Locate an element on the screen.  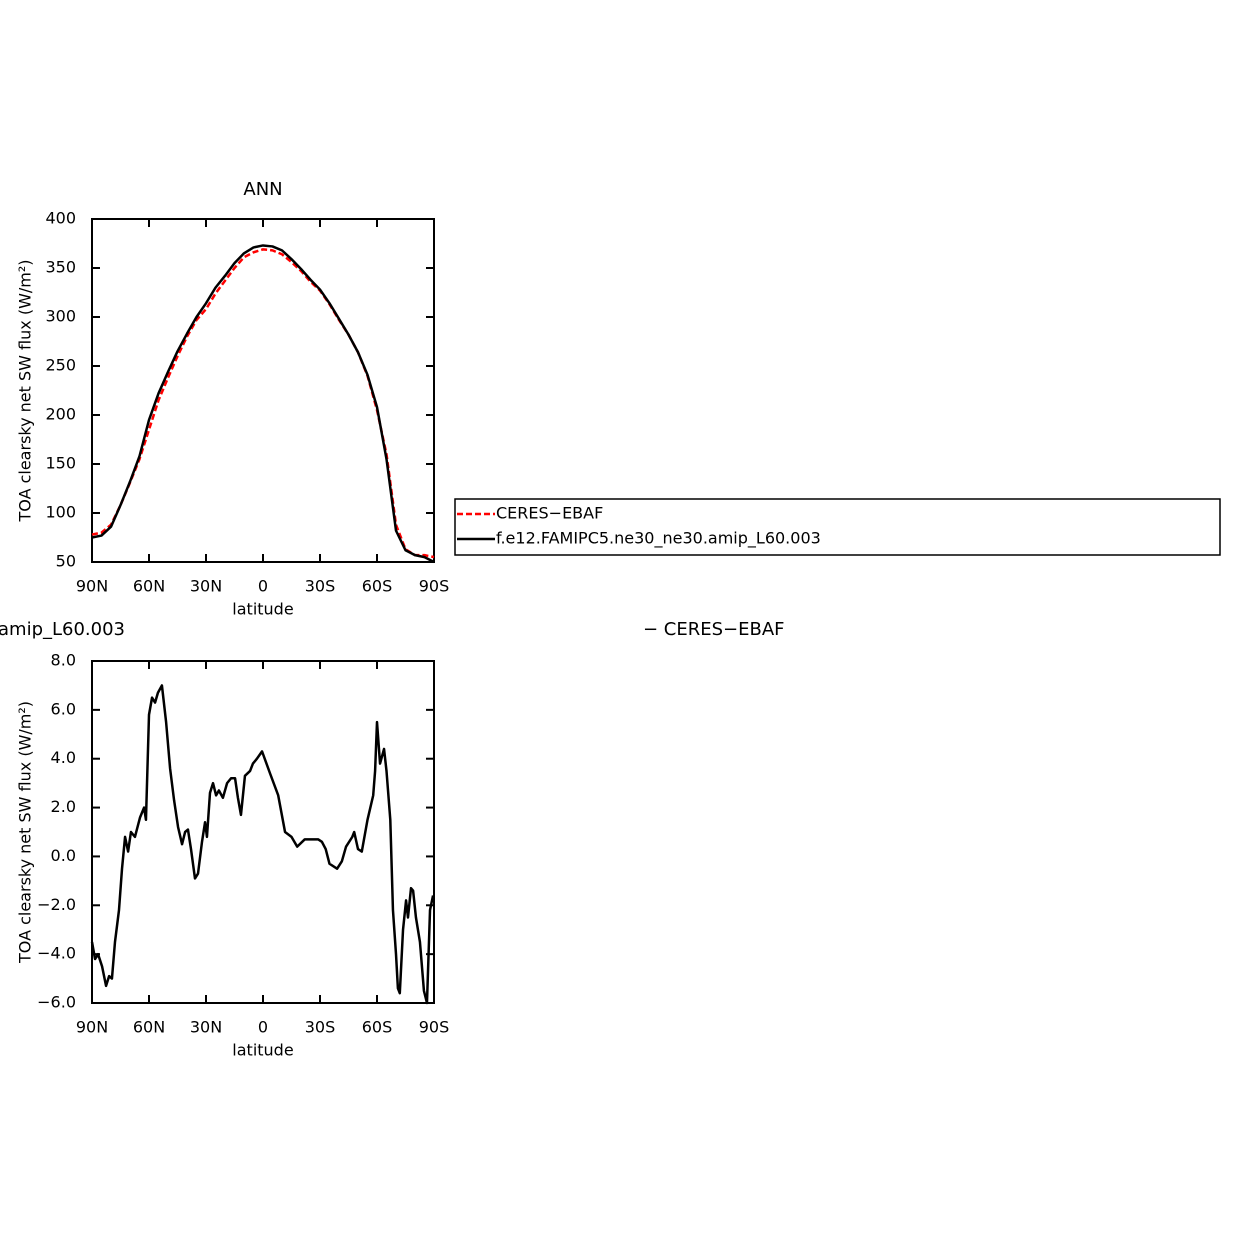
y-tick-label: 2.0 is located at coordinates (63, 806).